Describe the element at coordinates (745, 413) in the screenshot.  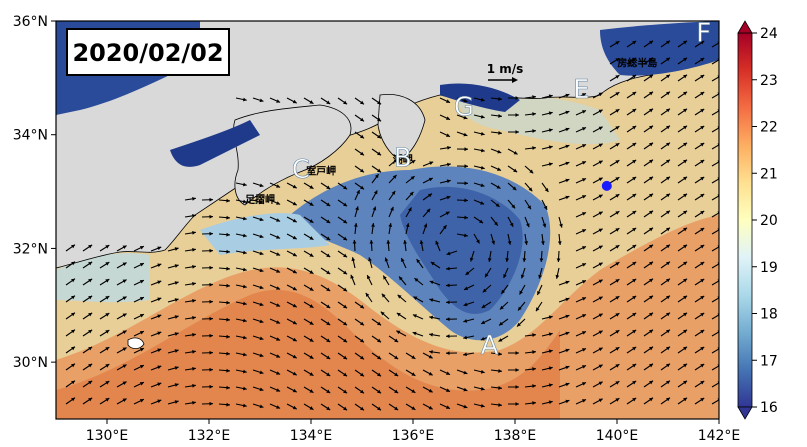
I see `colorbar-extend-bottom` at that location.